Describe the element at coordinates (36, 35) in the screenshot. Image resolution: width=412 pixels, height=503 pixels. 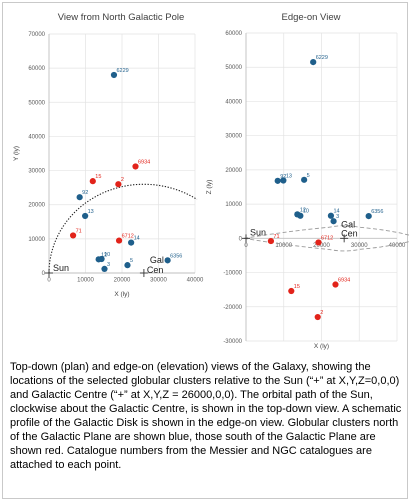
I see `y-tick-label: 70000` at that location.